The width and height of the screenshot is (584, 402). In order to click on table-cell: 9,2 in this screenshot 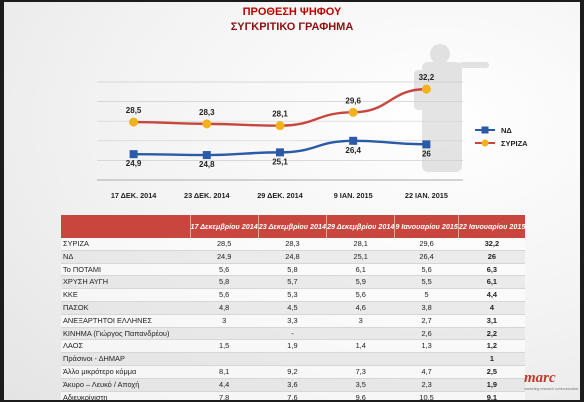, I will do `click(292, 371)`.